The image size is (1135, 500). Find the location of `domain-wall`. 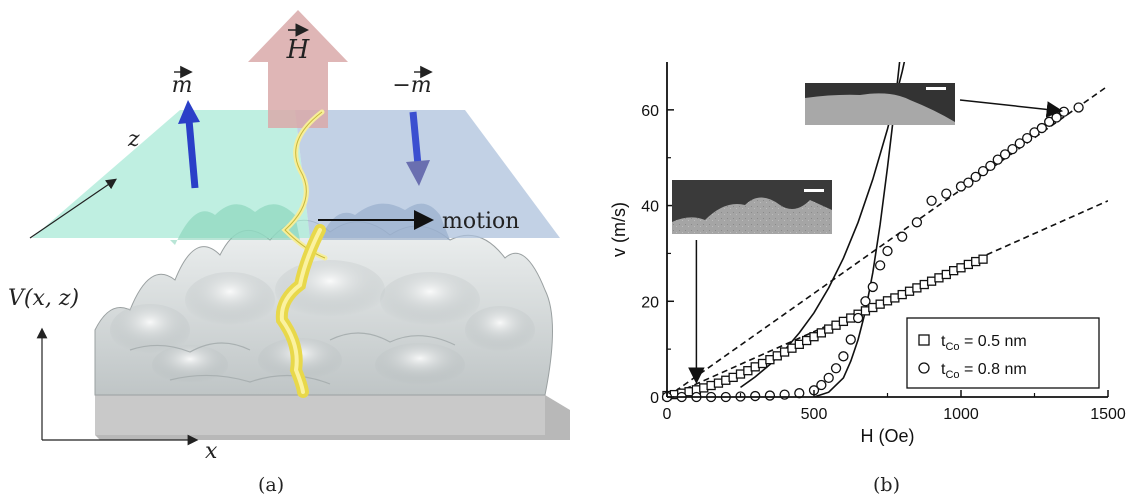

domain-wall is located at coordinates (301, 253).